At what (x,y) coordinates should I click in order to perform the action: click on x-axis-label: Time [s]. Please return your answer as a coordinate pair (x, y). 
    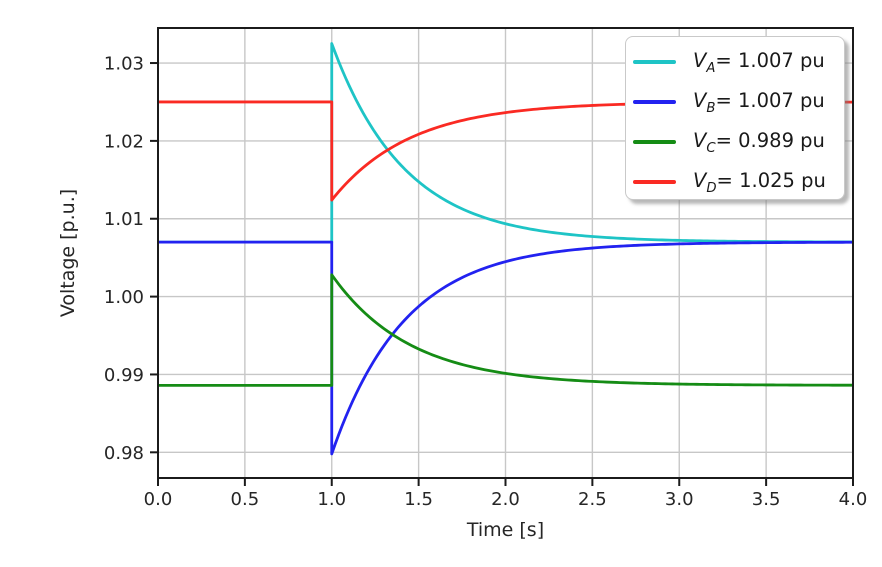
    Looking at the image, I should click on (505, 530).